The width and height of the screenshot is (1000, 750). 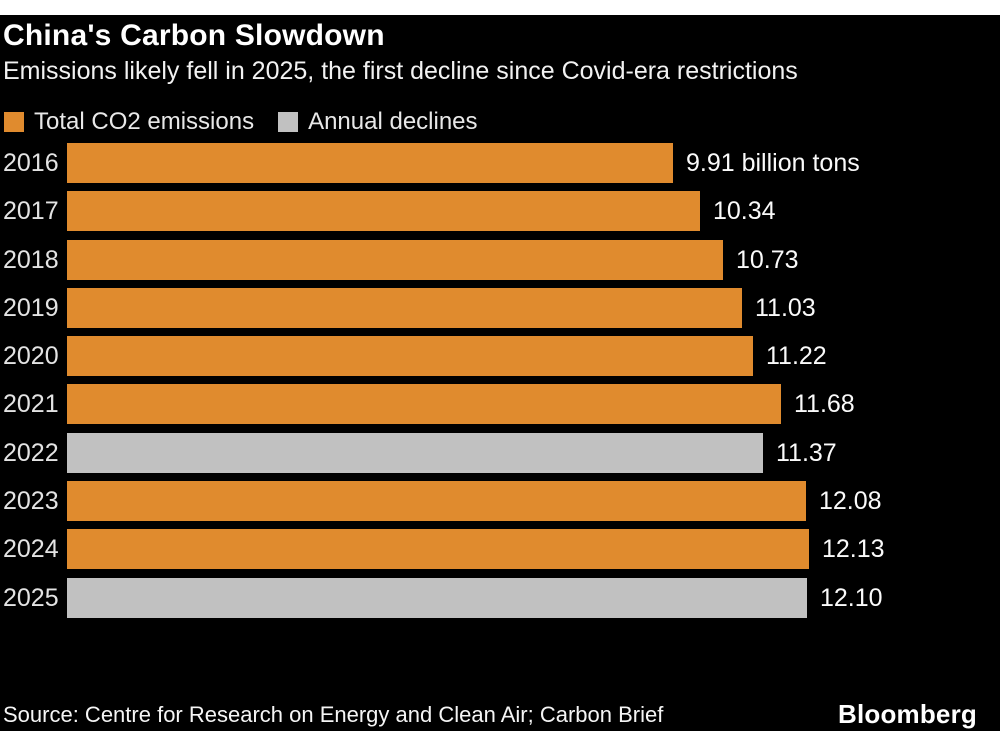 What do you see at coordinates (785, 307) in the screenshot?
I see `value-label: 11.03` at bounding box center [785, 307].